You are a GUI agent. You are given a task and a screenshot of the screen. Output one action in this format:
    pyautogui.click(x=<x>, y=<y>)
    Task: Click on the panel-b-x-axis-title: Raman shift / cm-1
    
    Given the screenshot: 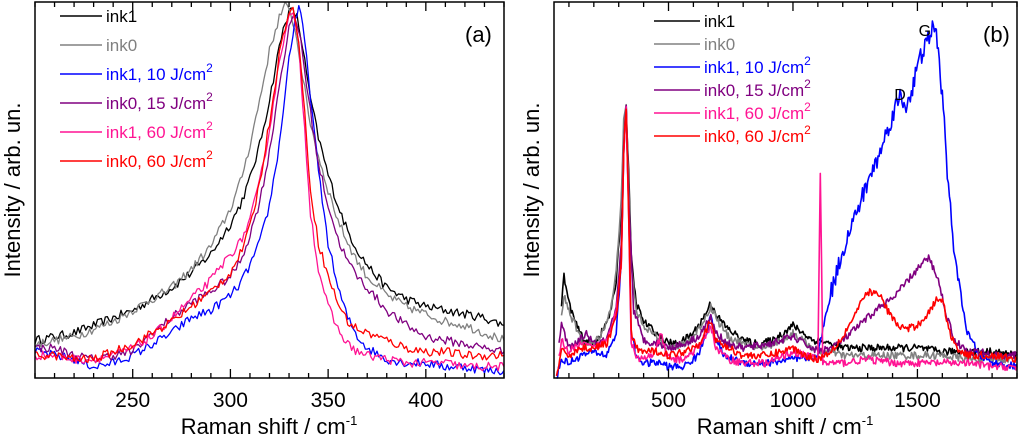 What is the action you would take?
    pyautogui.click(x=785, y=426)
    